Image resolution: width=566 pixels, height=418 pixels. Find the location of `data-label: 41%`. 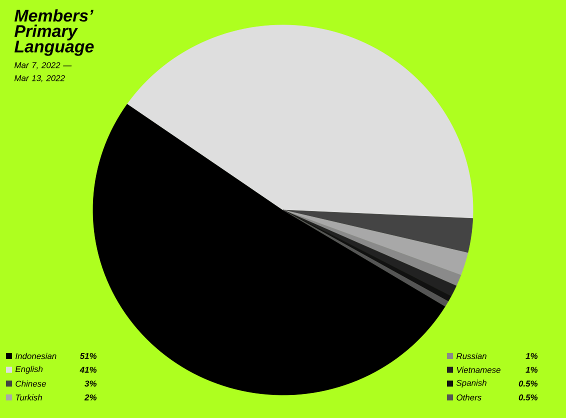

data-label: 41% is located at coordinates (88, 369).